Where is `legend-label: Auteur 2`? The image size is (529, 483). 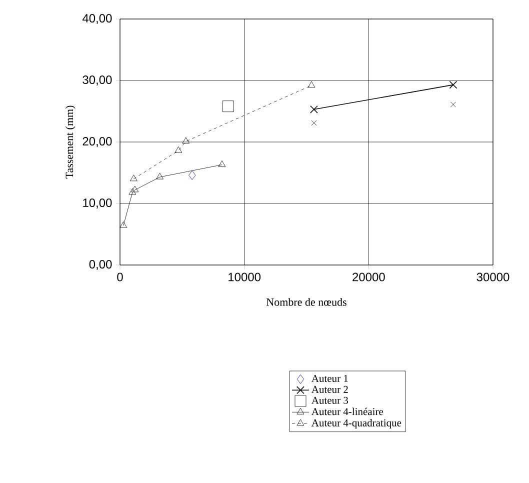 legend-label: Auteur 2 is located at coordinates (330, 389).